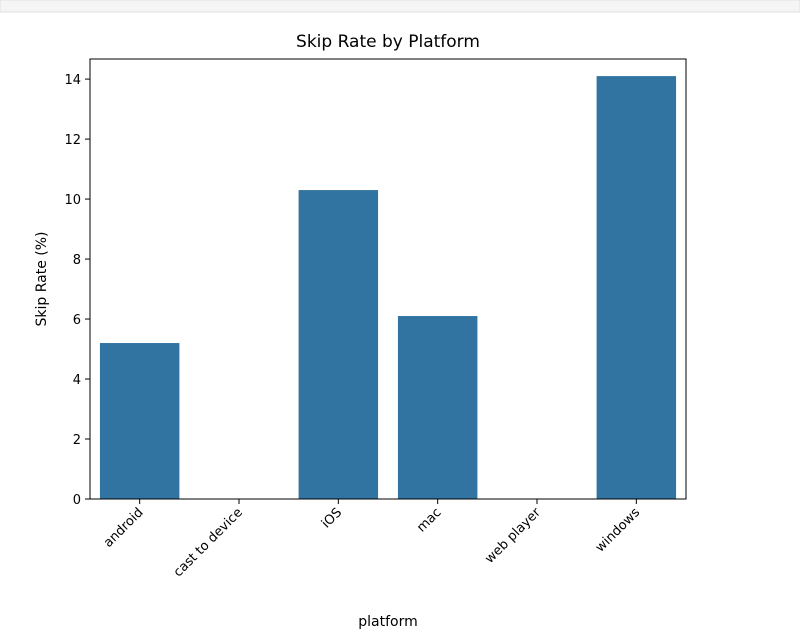  Describe the element at coordinates (77, 500) in the screenshot. I see `y-tick-label: 0` at that location.